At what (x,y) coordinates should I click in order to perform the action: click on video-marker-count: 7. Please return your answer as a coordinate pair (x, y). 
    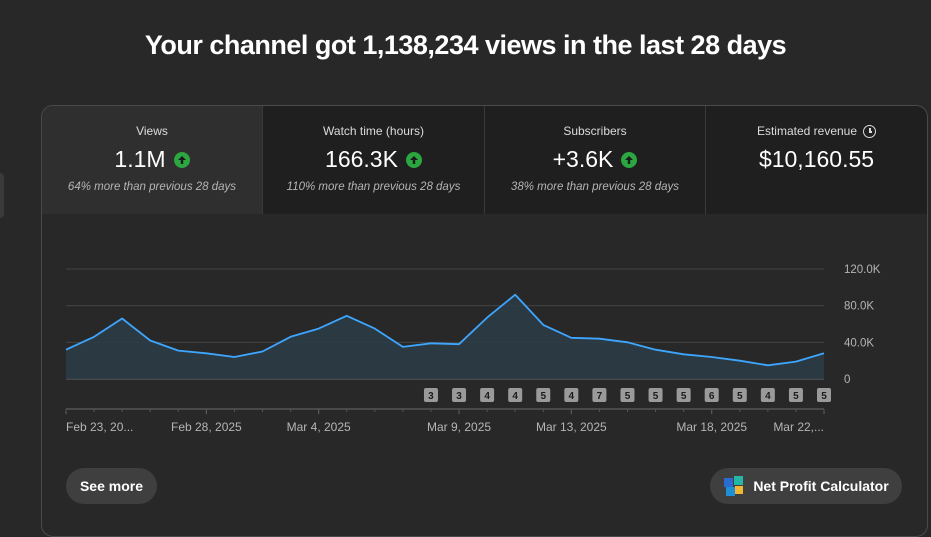
    Looking at the image, I should click on (600, 396).